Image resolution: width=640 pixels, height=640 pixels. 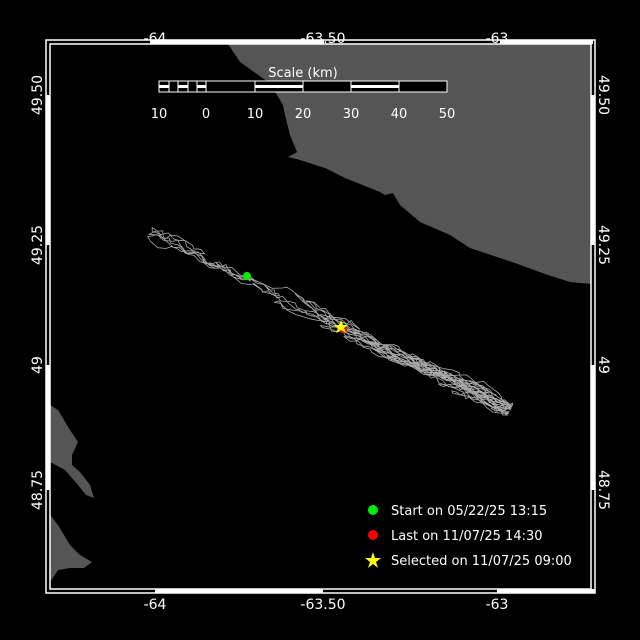 What do you see at coordinates (351, 114) in the screenshot?
I see `scale-label: 30` at bounding box center [351, 114].